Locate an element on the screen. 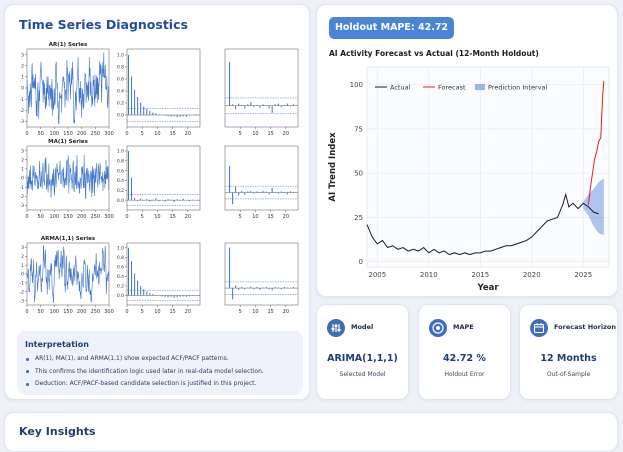  x-tick-label: 2010 is located at coordinates (429, 275).